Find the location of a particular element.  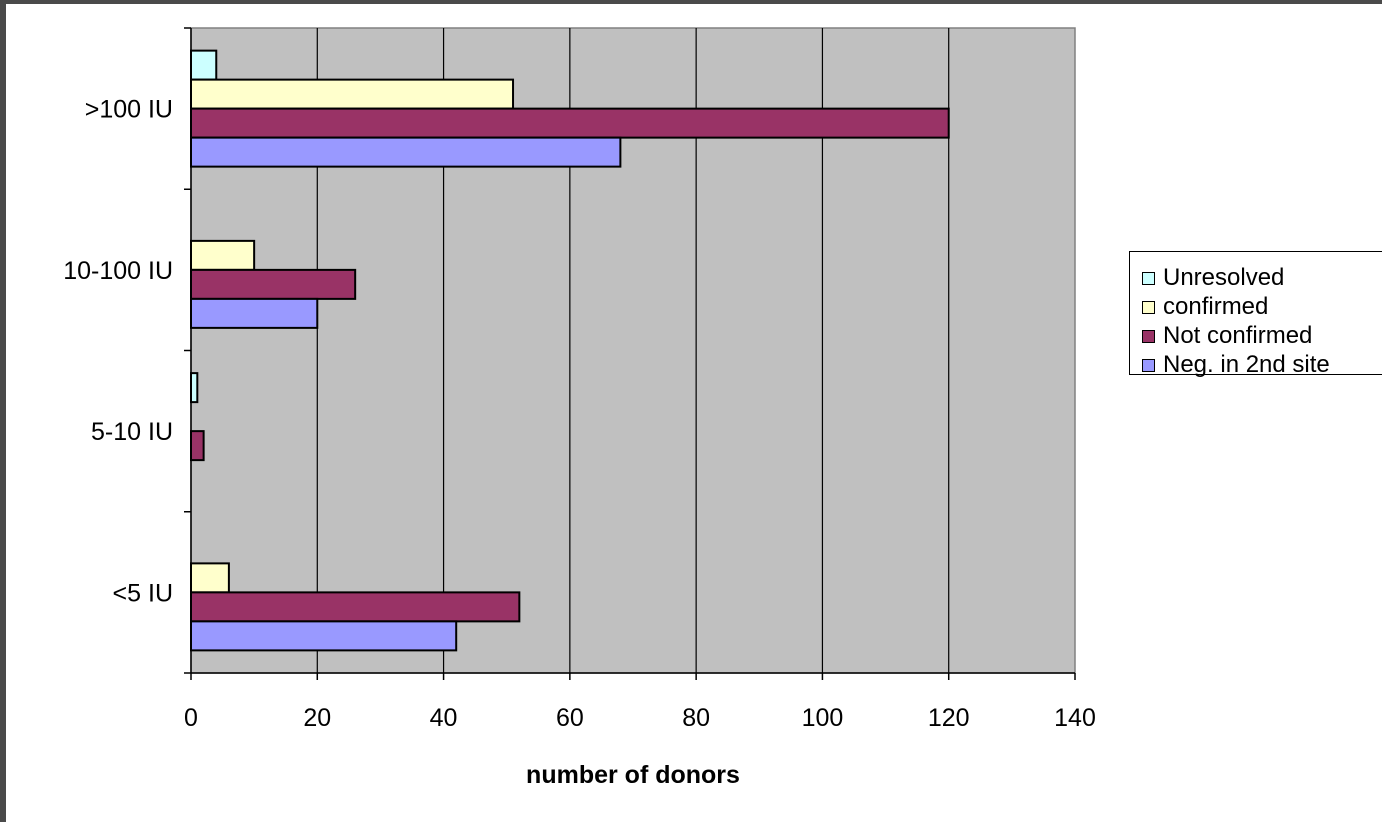

legend-swatch-unresolved is located at coordinates (1148, 278).